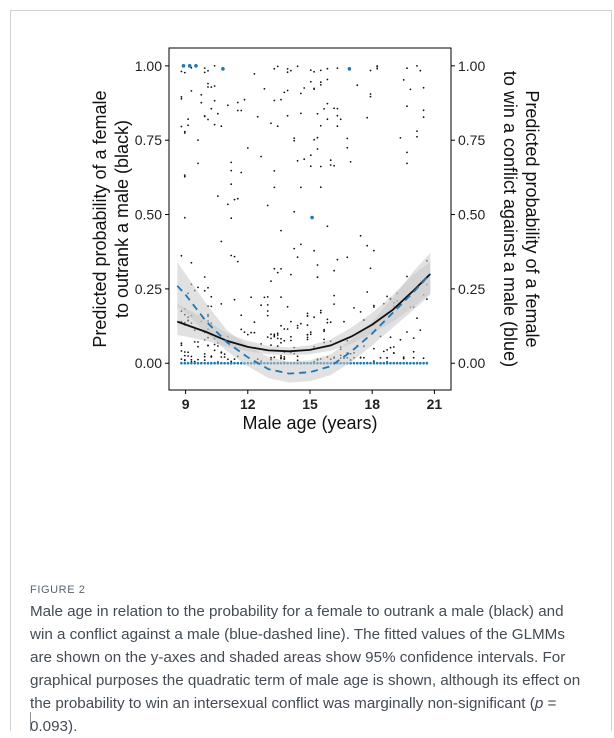  What do you see at coordinates (539, 703) in the screenshot?
I see `caption-p-symbol: p` at bounding box center [539, 703].